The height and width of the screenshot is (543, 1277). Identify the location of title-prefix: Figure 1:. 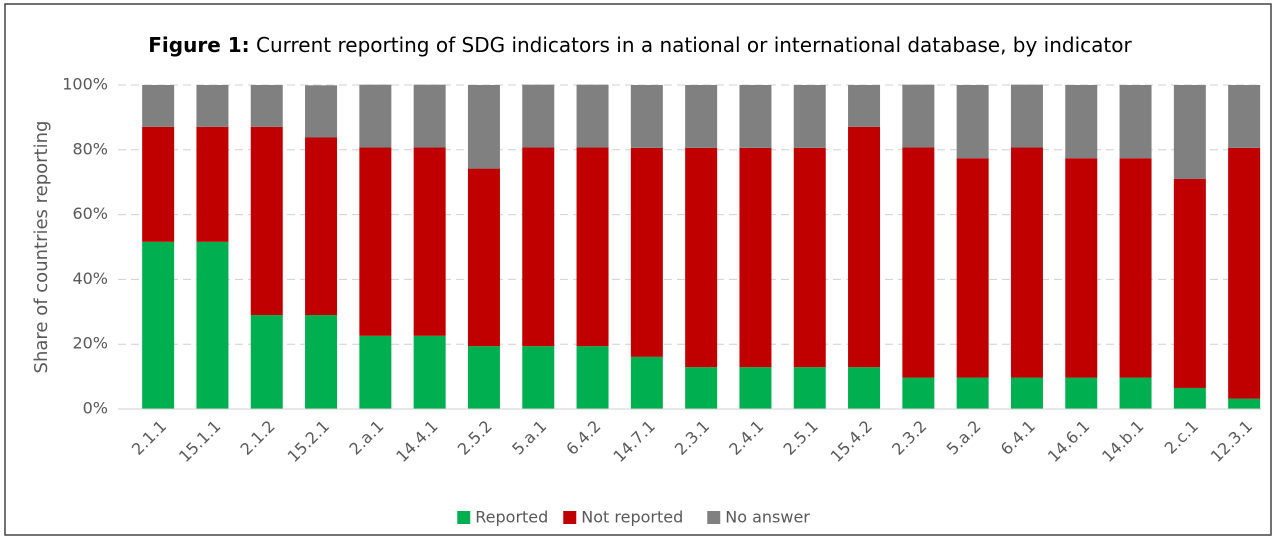
(198, 45).